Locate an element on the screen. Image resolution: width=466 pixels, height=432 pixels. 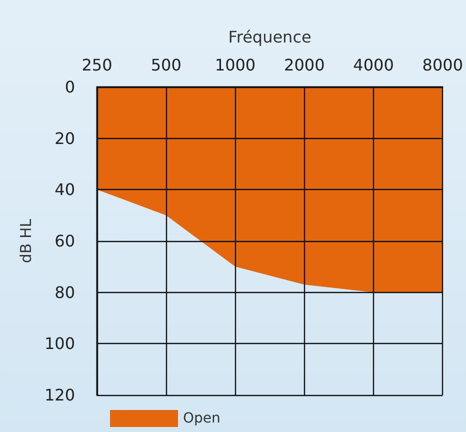
x-tick-label: 500 is located at coordinates (166, 65).